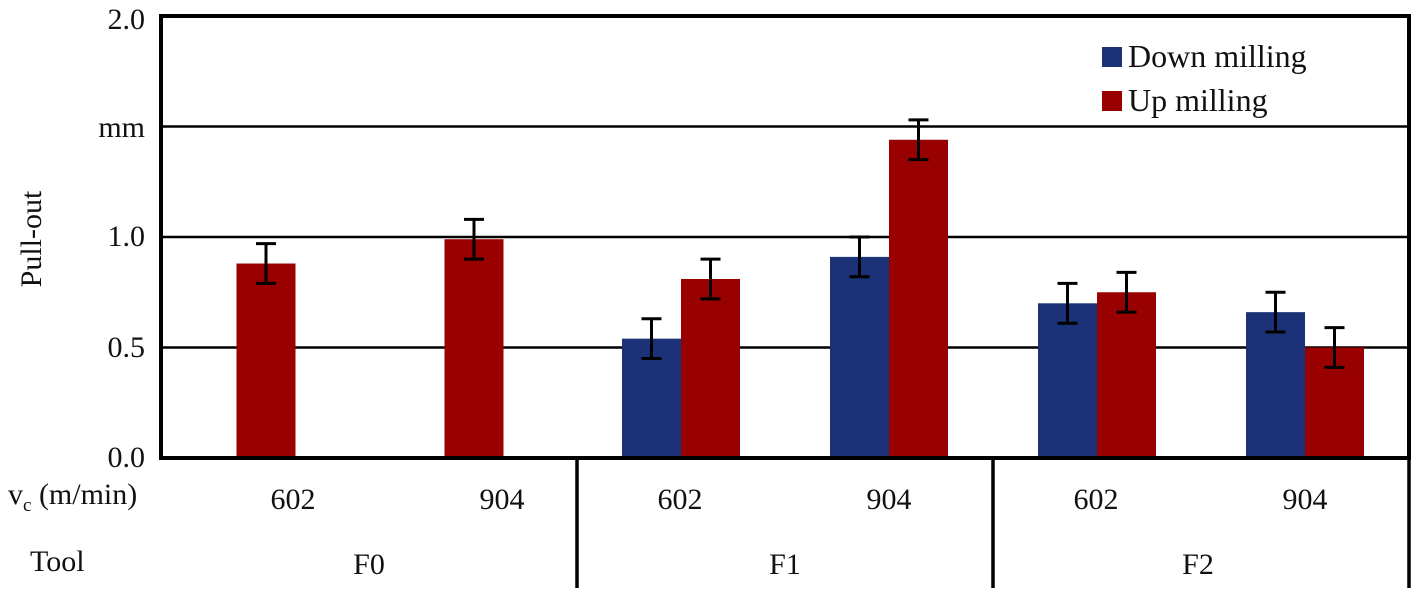  Describe the element at coordinates (369, 564) in the screenshot. I see `tool-label-f0: F0` at that location.